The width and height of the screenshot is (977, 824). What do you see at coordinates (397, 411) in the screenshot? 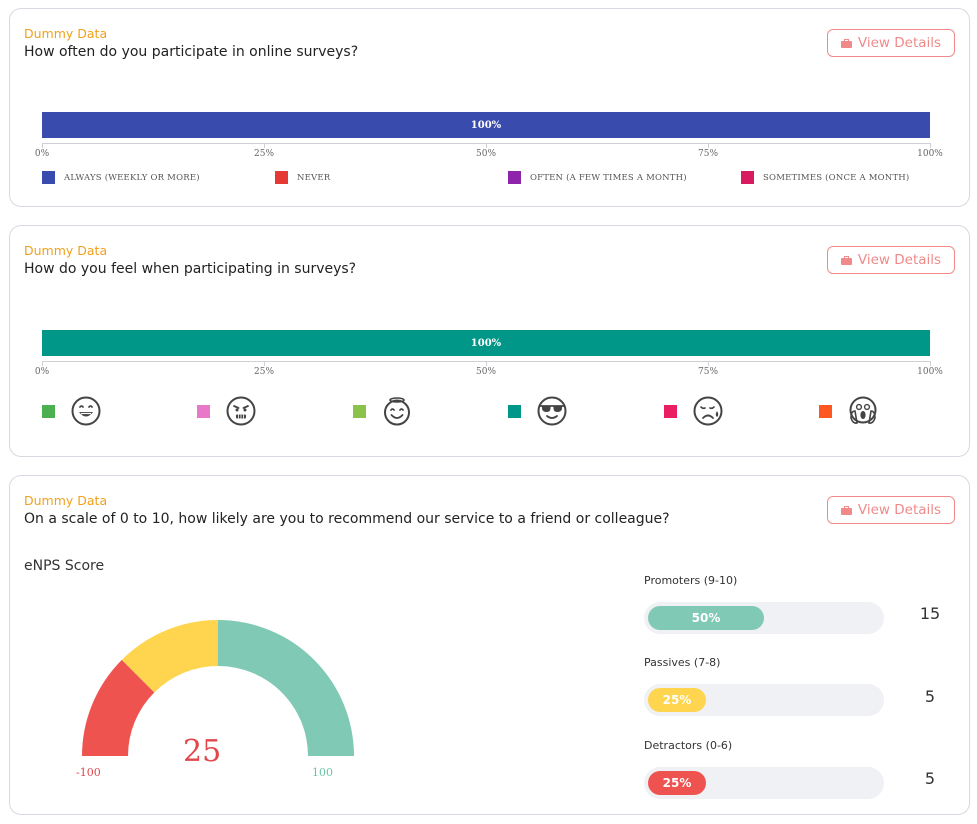
I see `halo-face-icon` at bounding box center [397, 411].